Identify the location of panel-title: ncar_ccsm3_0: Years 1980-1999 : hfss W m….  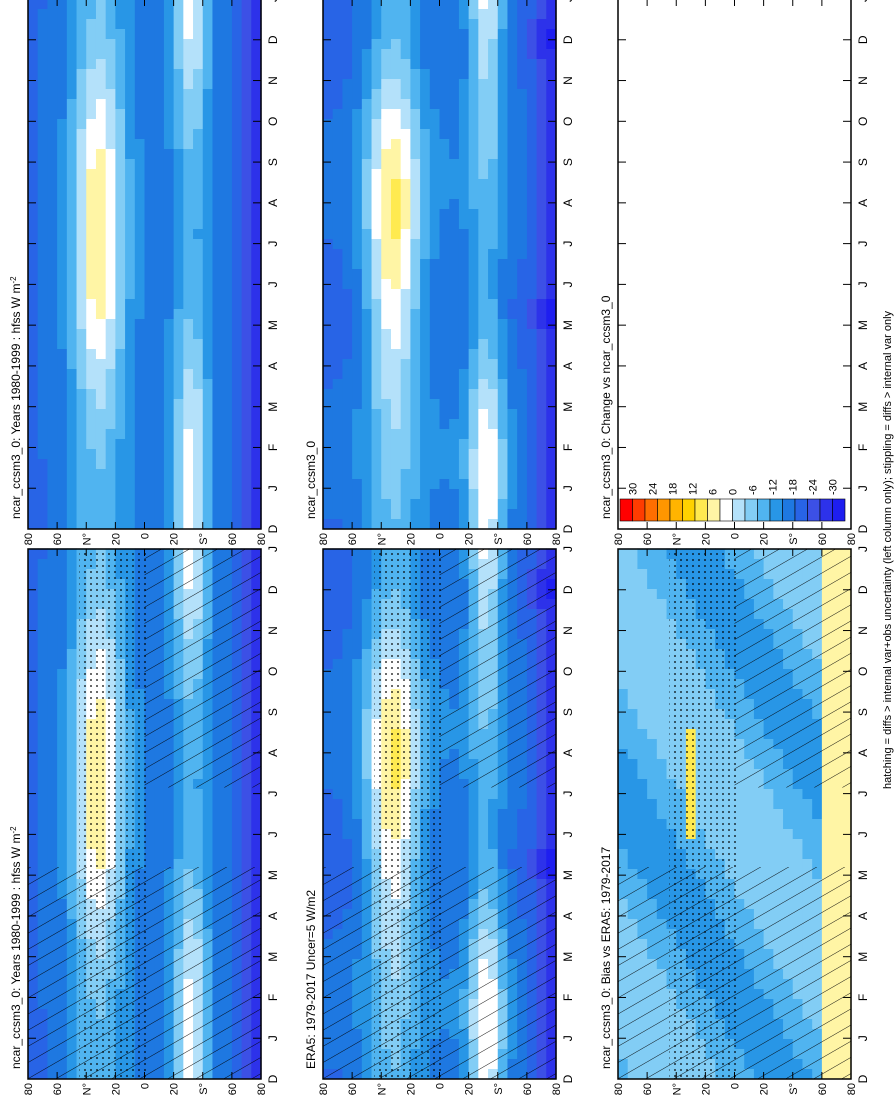
(16, 947).